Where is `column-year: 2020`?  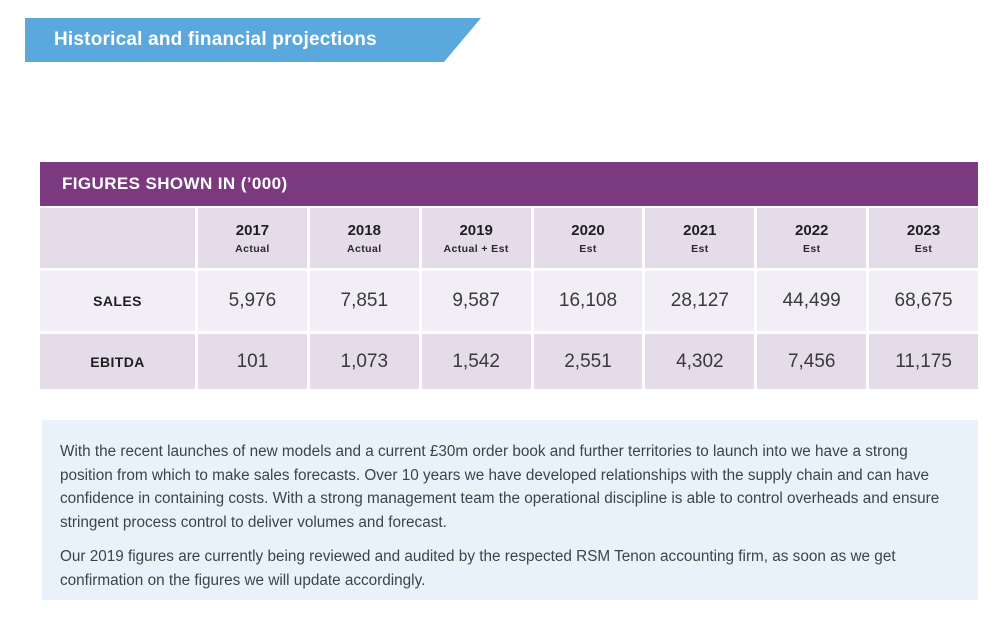
column-year: 2020 is located at coordinates (588, 230).